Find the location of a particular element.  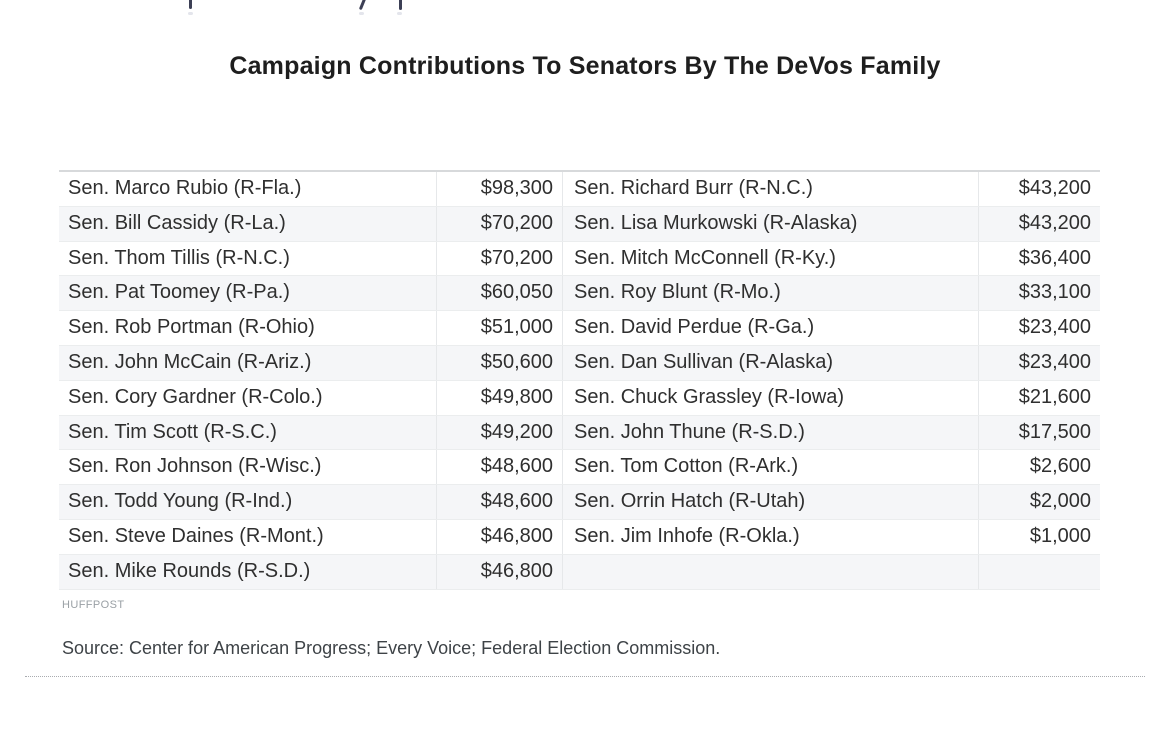

senator-name-cell: Sen. Richard Burr (R-N.C.) is located at coordinates (771, 189).